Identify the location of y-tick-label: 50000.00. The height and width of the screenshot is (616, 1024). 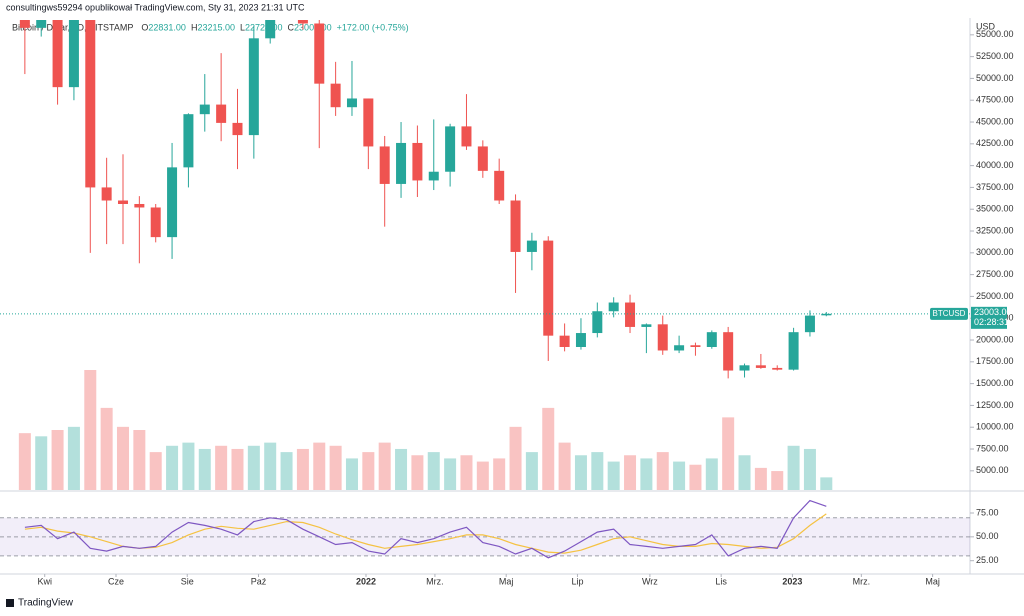
(995, 78).